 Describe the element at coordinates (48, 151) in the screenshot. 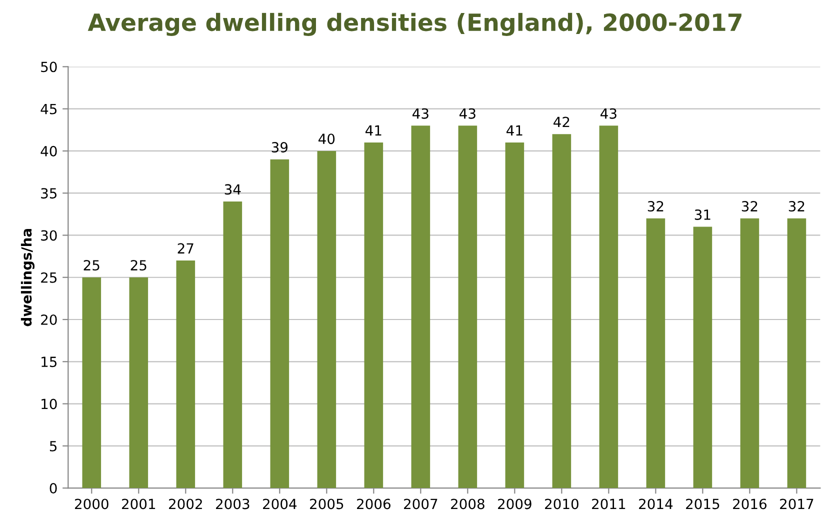

I see `y-tick-label: 40` at that location.